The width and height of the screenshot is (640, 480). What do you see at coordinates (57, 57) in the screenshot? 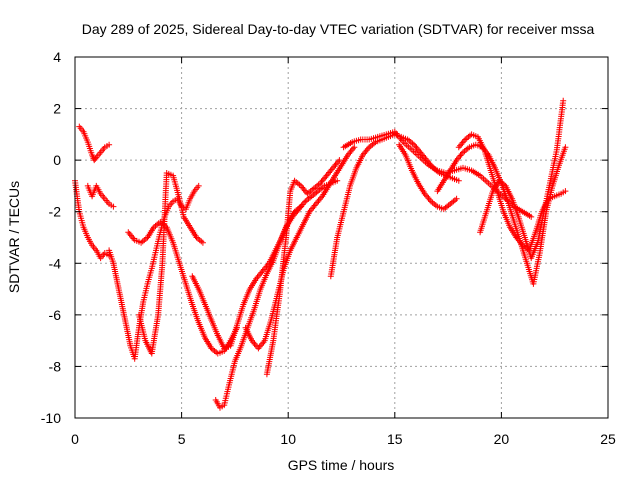
I see `y-tick-label: 4` at bounding box center [57, 57].